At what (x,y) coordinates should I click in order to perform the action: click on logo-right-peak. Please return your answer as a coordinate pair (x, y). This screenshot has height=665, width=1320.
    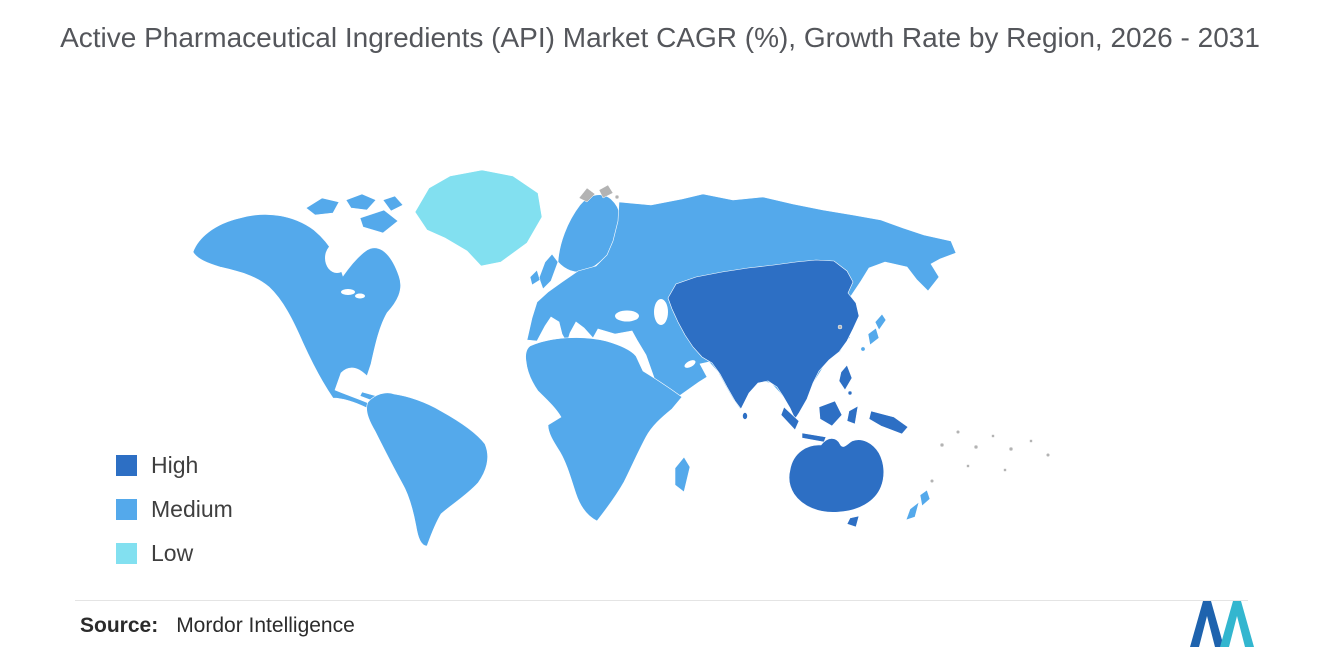
    Looking at the image, I should click on (1237, 624).